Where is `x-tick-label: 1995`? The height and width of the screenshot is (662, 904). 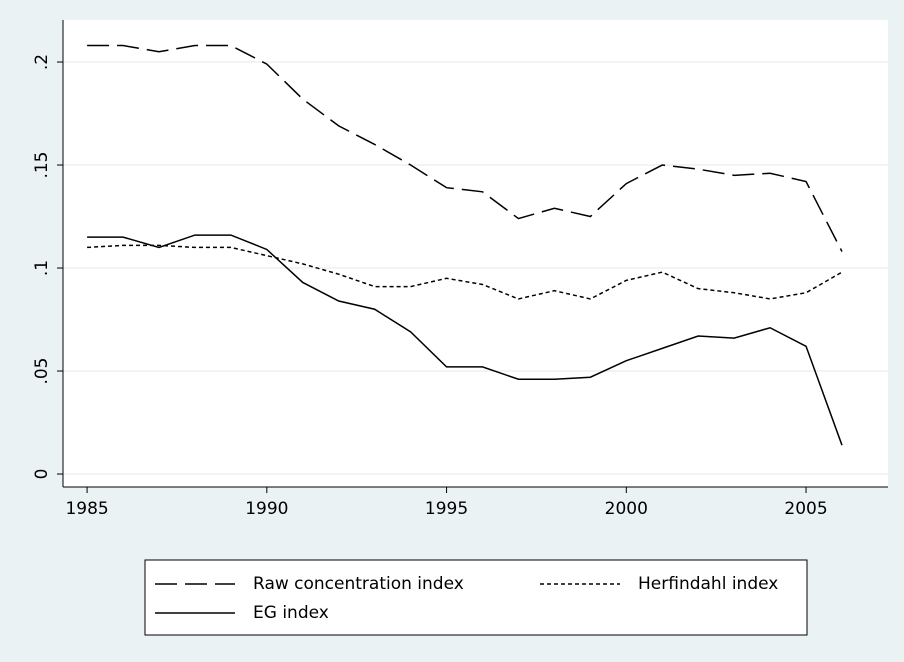
x-tick-label: 1995 is located at coordinates (446, 509).